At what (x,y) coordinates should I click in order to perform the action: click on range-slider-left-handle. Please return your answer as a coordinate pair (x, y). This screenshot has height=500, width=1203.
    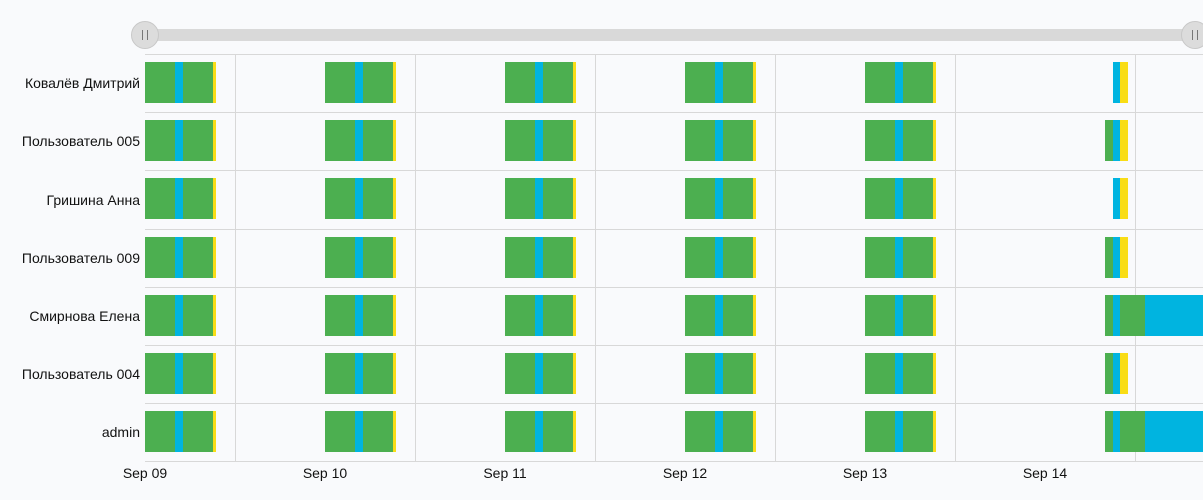
    Looking at the image, I should click on (145, 35).